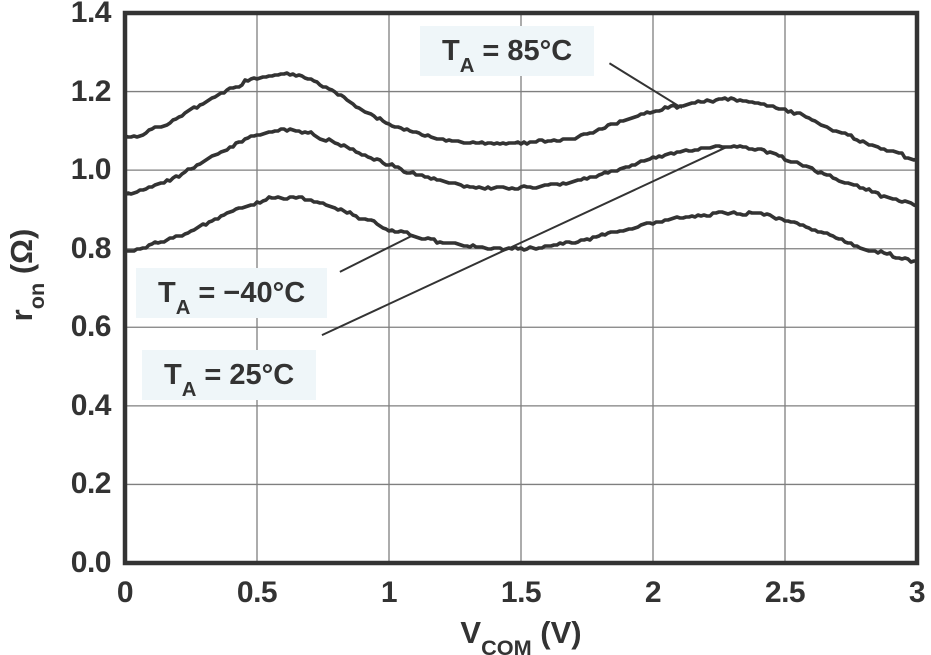  What do you see at coordinates (521, 229) in the screenshot?
I see `curve-ta-minus40c` at bounding box center [521, 229].